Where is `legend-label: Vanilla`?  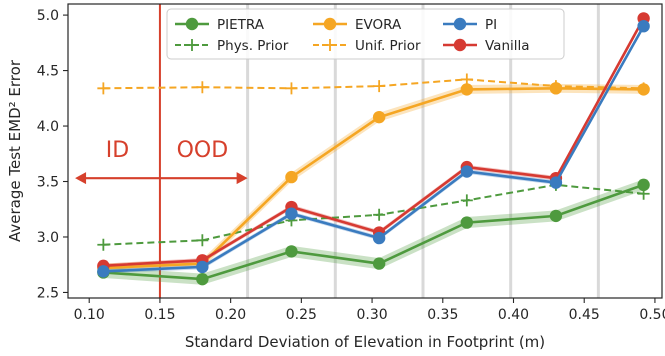 legend-label: Vanilla is located at coordinates (507, 46).